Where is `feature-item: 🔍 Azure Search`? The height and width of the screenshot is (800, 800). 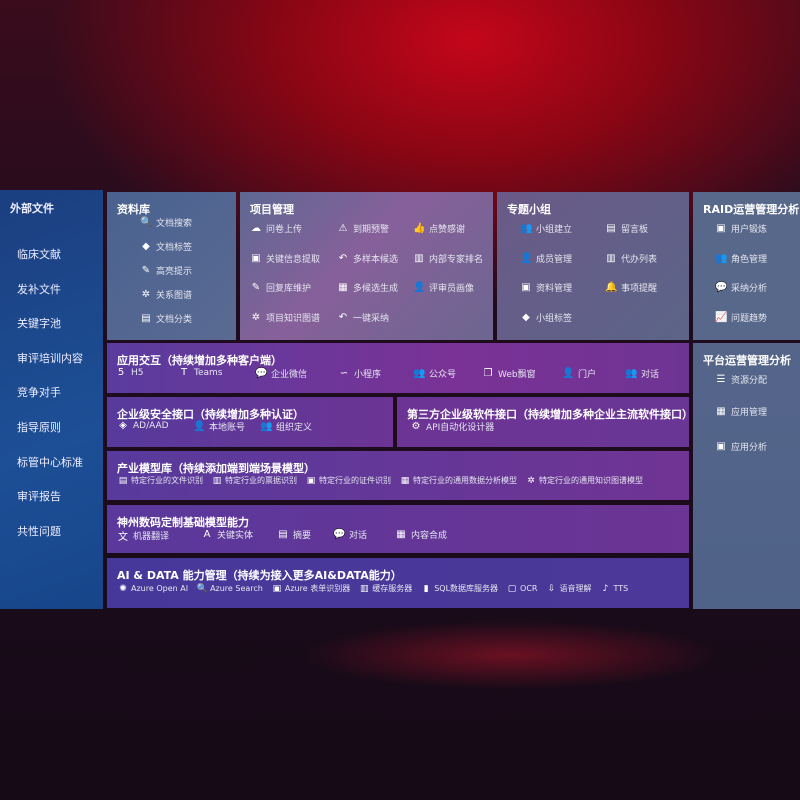 feature-item: 🔍 Azure Search is located at coordinates (229, 589).